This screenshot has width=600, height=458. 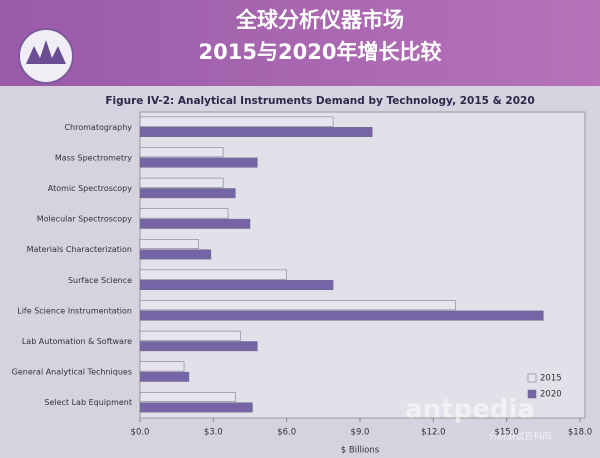 What do you see at coordinates (551, 379) in the screenshot?
I see `legend-label: 2015` at bounding box center [551, 379].